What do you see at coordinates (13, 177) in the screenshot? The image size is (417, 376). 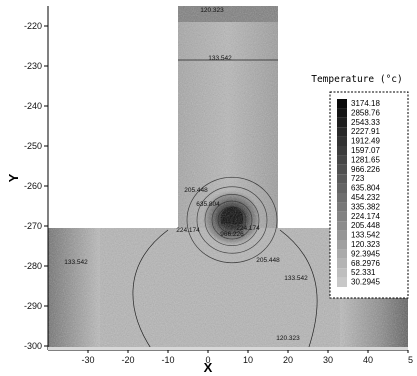 I see `y-axis-label: Y` at bounding box center [13, 177].